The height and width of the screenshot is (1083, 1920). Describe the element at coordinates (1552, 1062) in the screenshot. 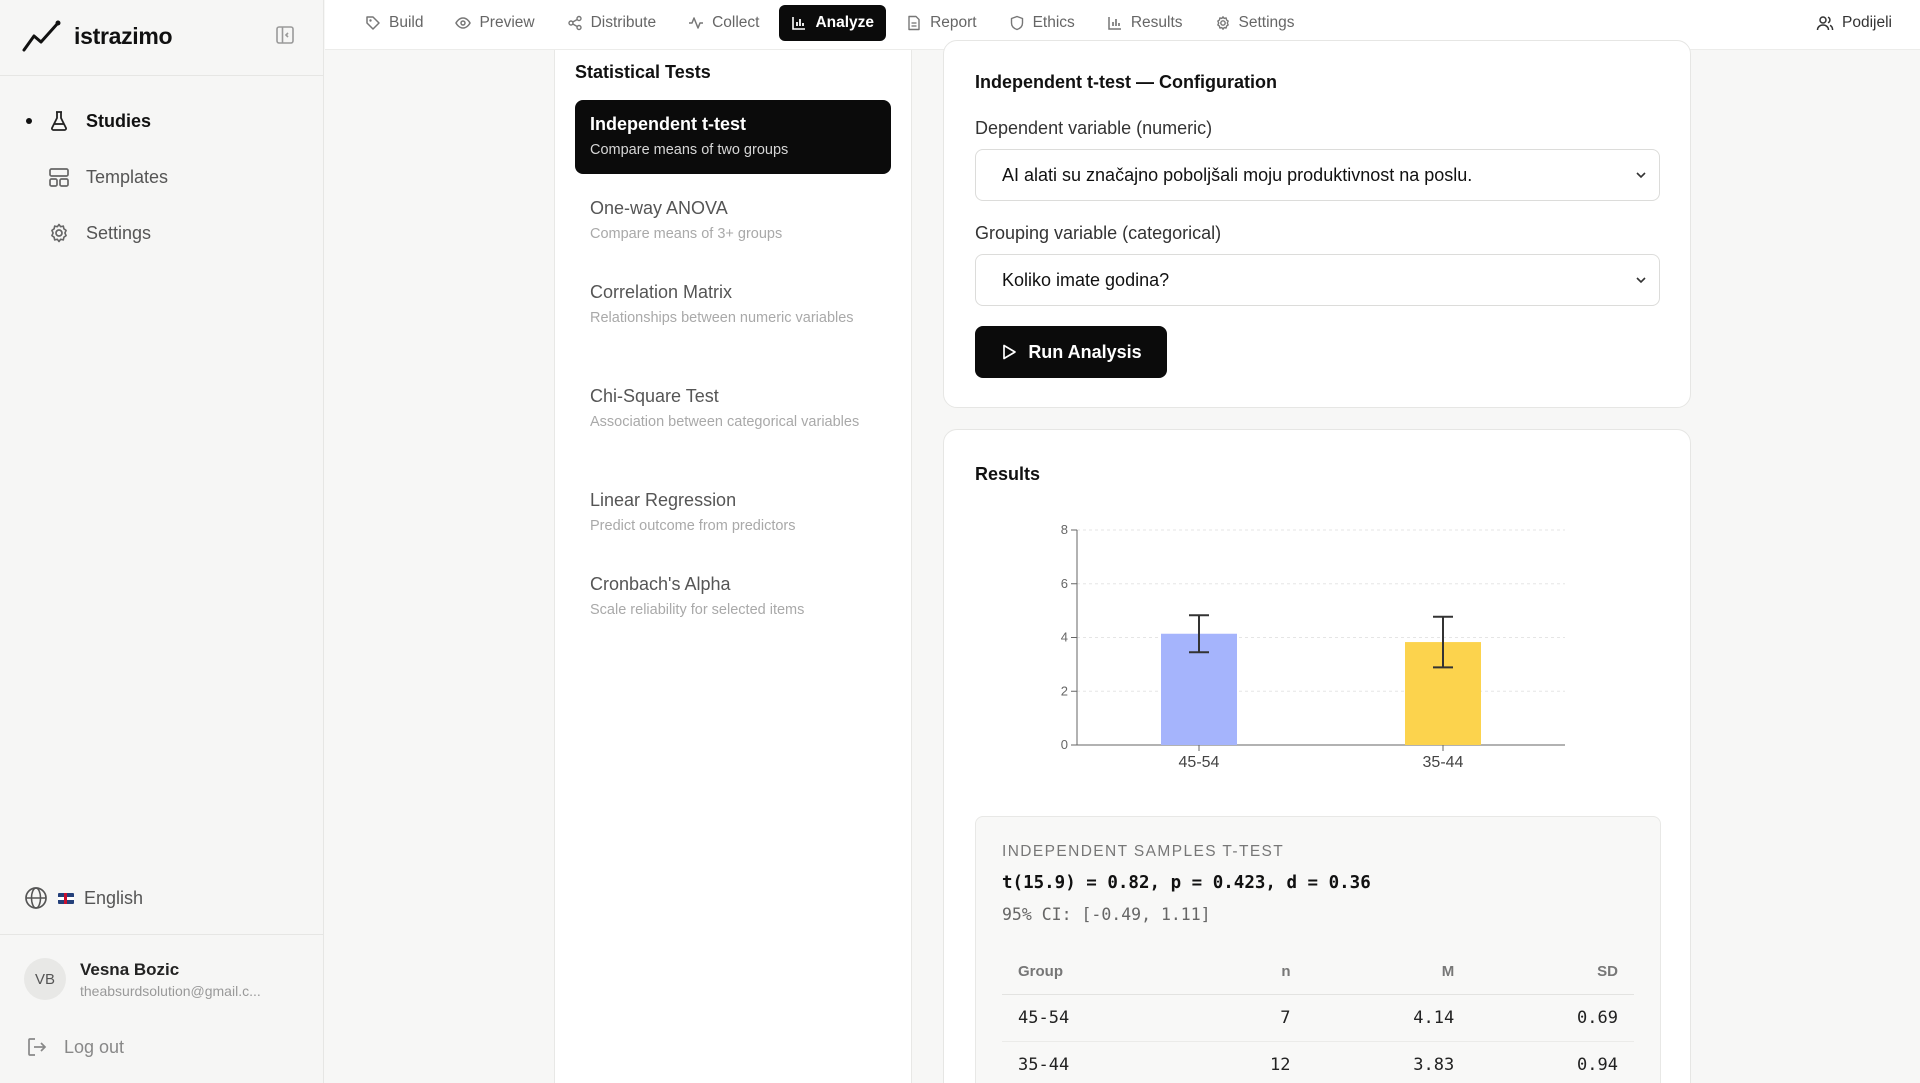

I see `table-cell: 0.94` at that location.